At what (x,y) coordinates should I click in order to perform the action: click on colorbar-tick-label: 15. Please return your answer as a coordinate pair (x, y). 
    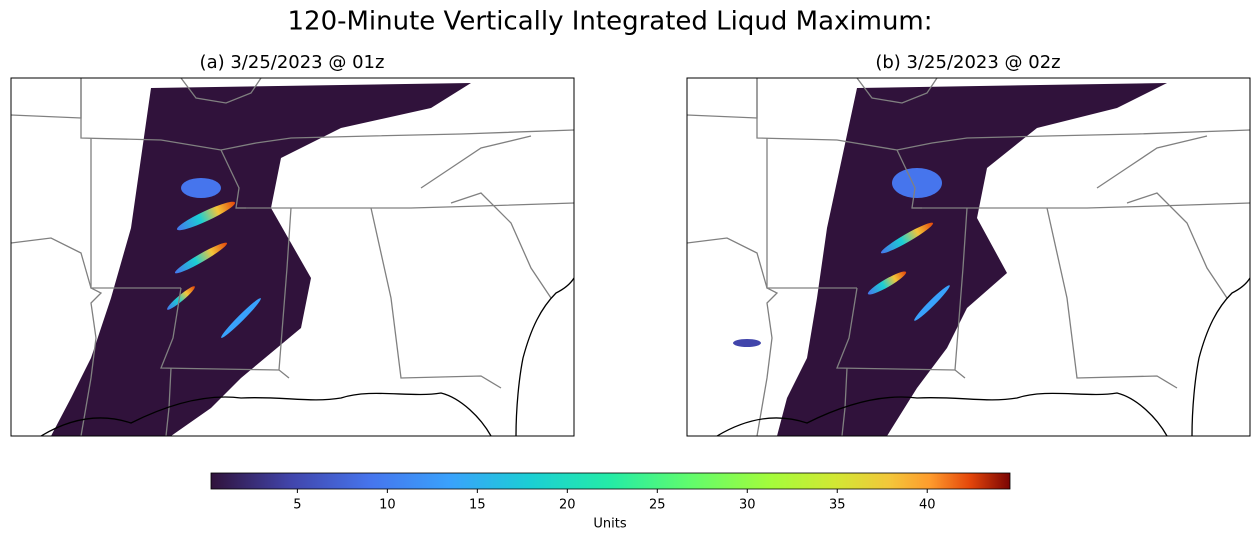
    Looking at the image, I should click on (477, 505).